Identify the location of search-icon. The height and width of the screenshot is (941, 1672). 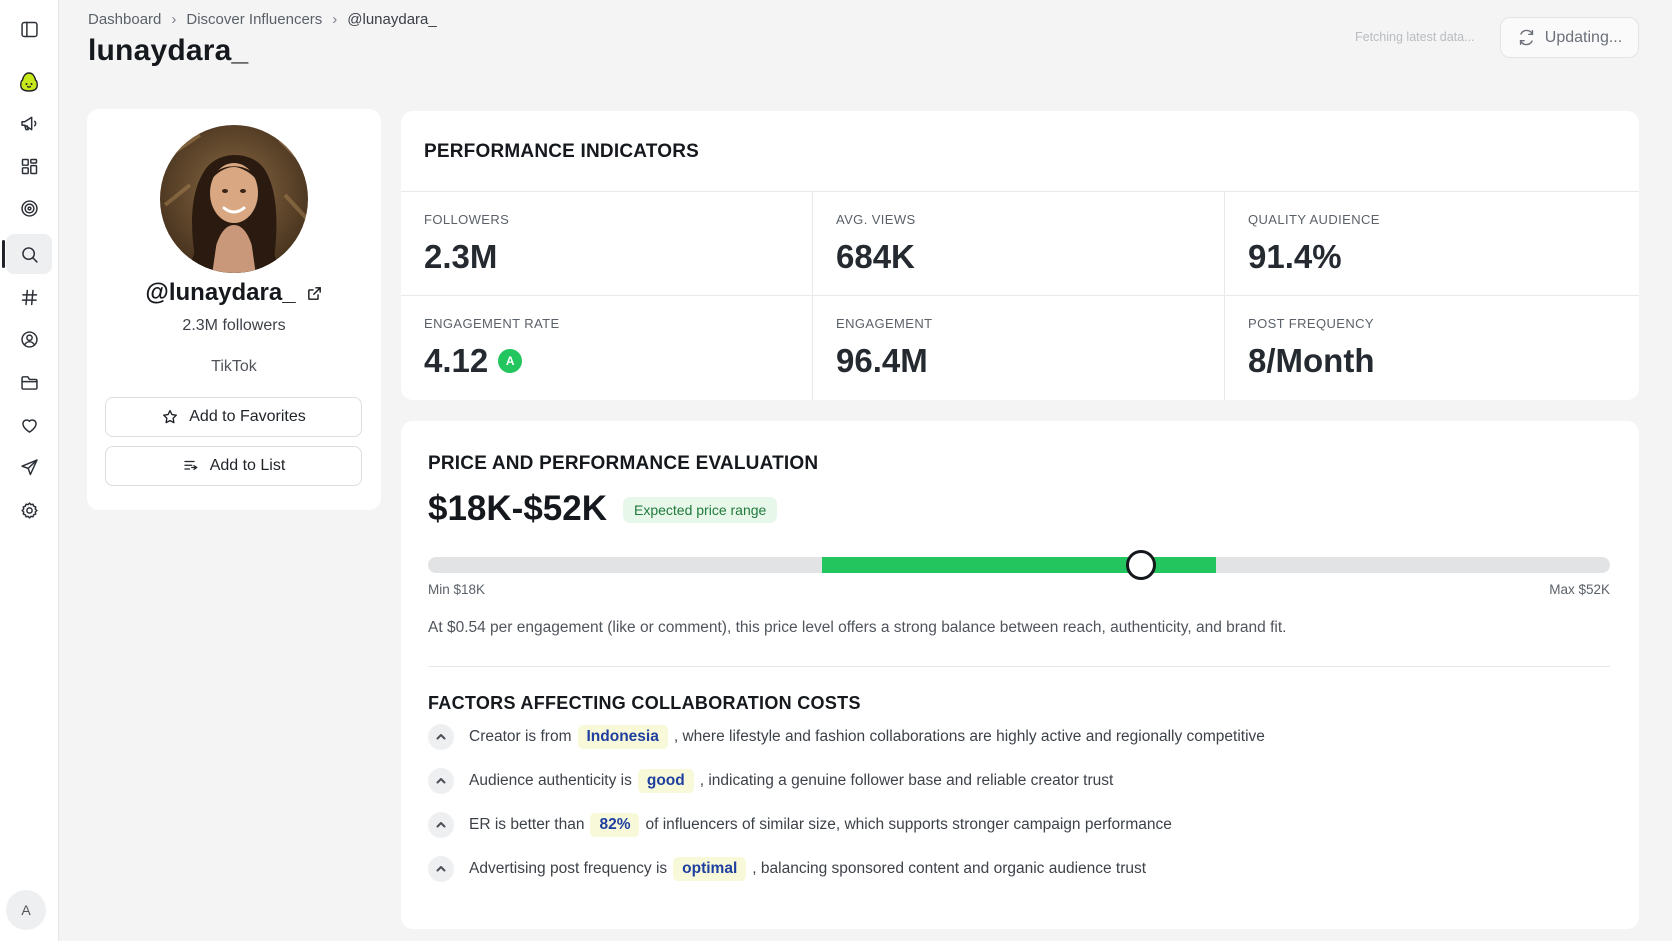
(27, 254).